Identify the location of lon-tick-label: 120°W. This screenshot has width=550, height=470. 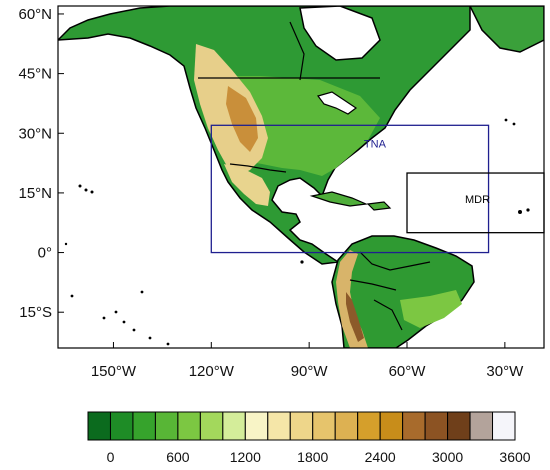
(212, 371).